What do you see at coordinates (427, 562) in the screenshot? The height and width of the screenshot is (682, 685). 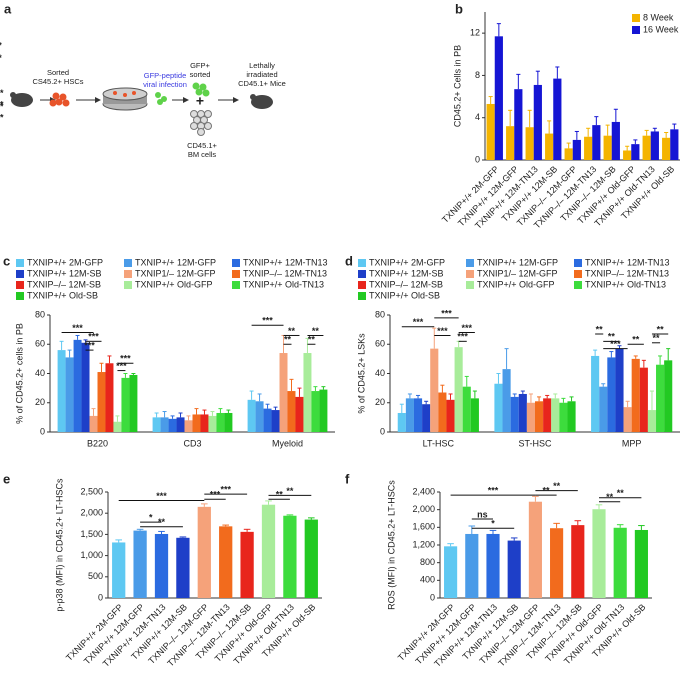 I see `y-tick-label: 800` at bounding box center [427, 562].